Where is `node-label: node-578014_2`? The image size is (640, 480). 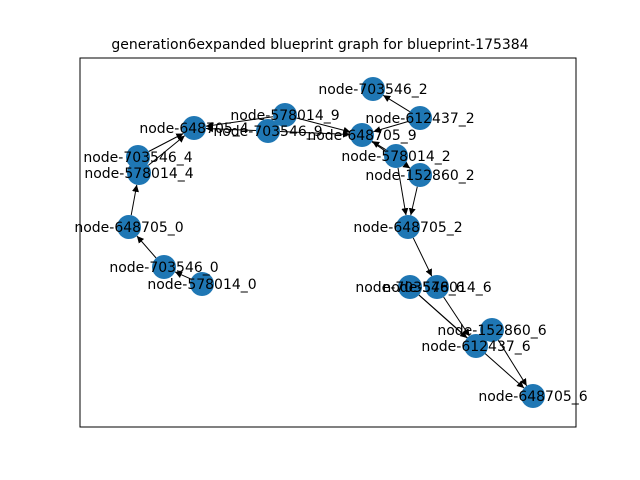
node-label: node-578014_2 is located at coordinates (395, 157).